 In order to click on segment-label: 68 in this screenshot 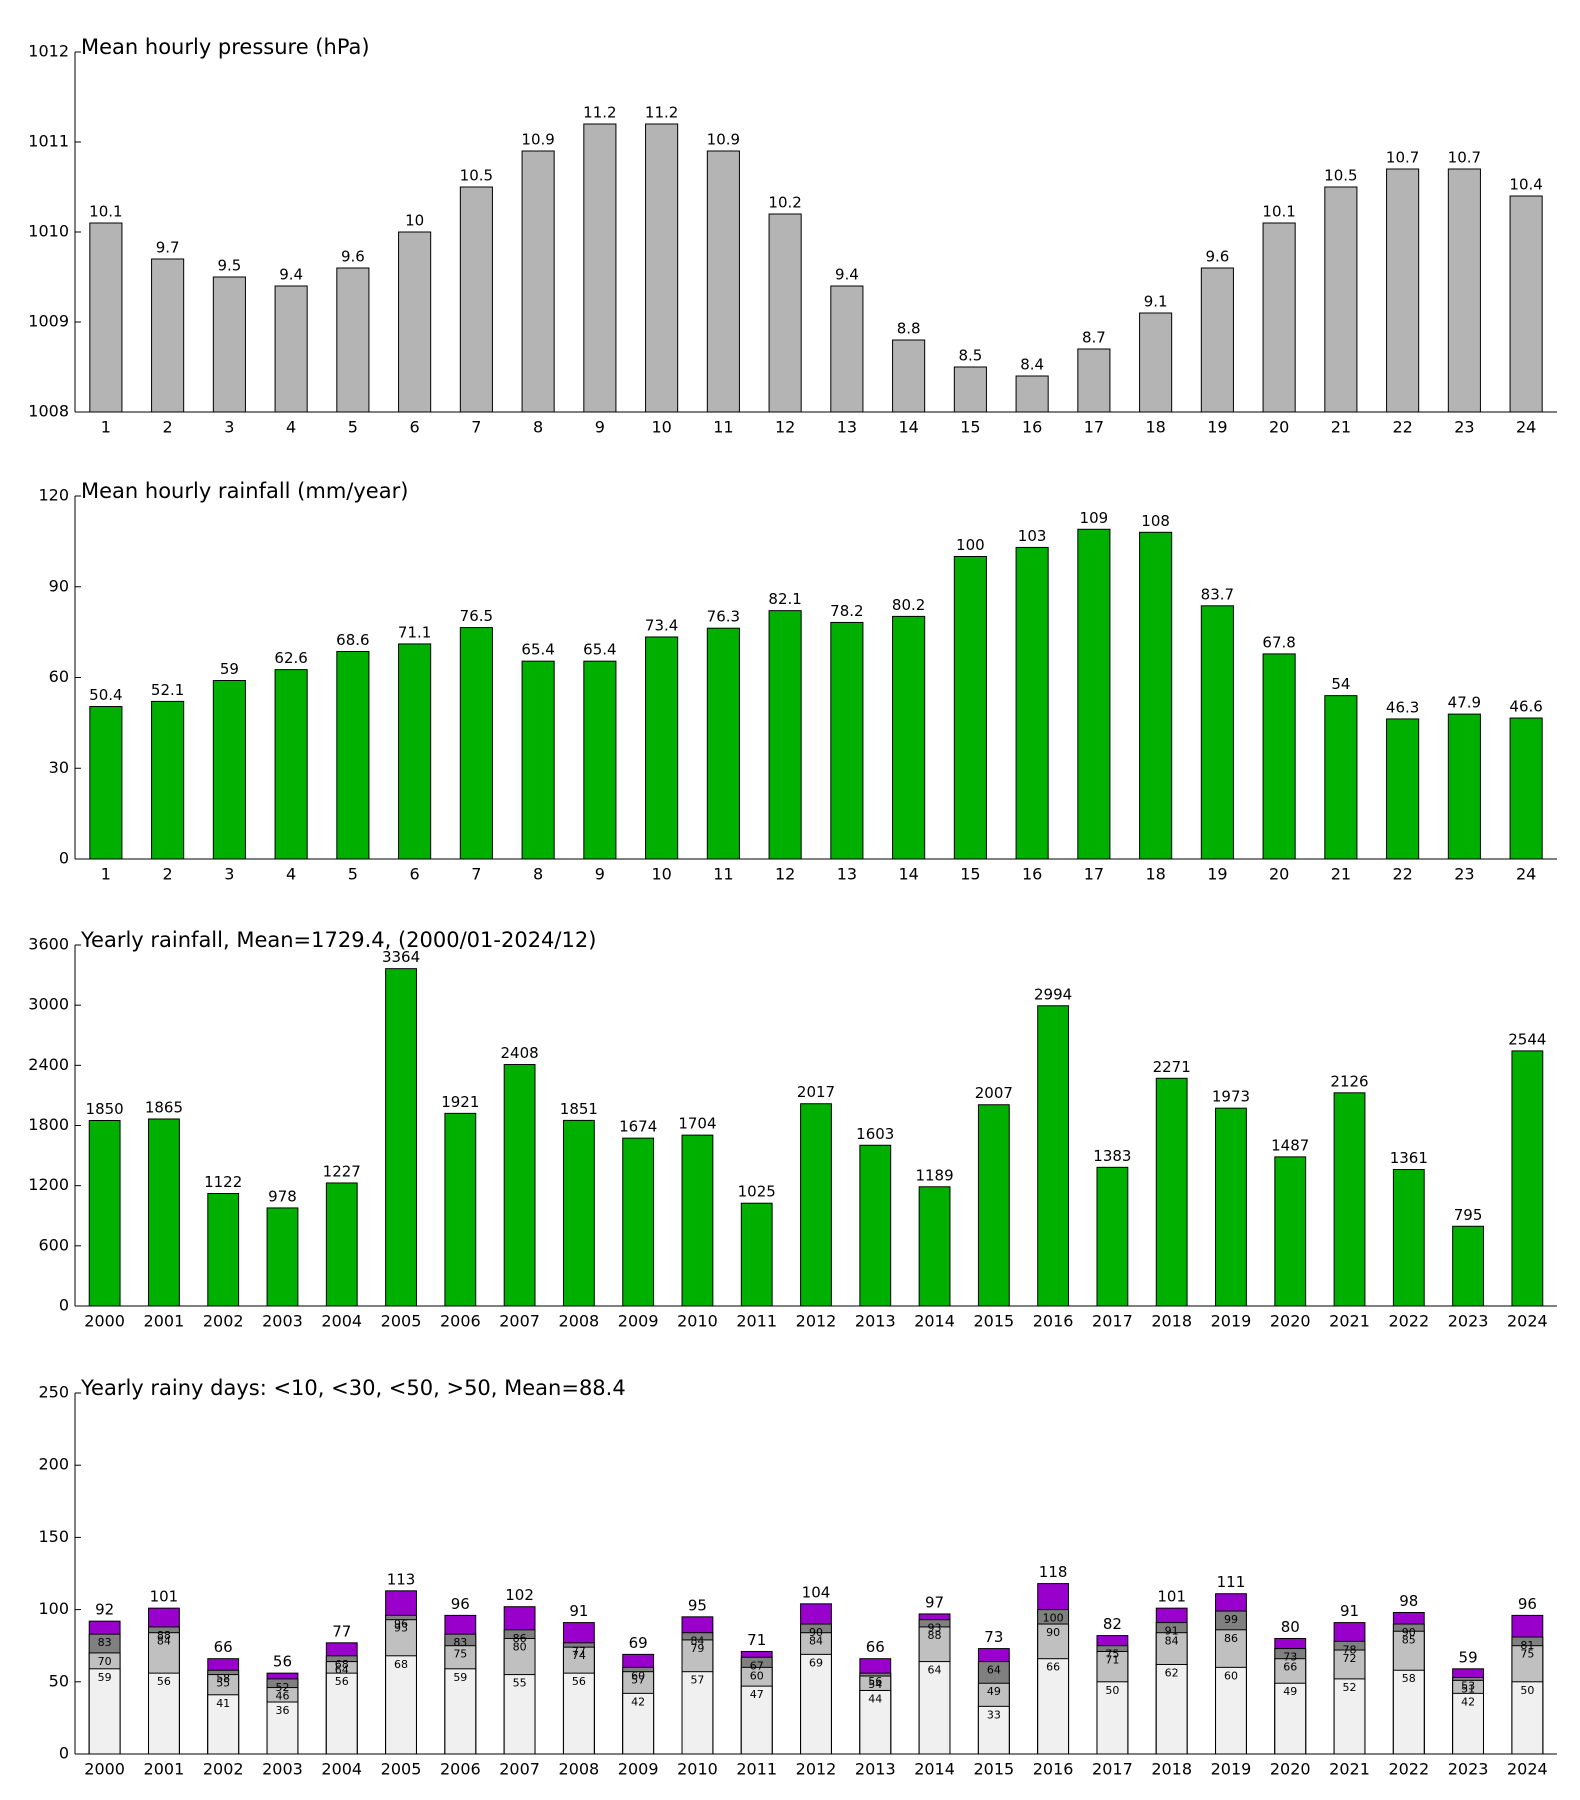, I will do `click(342, 1664)`.